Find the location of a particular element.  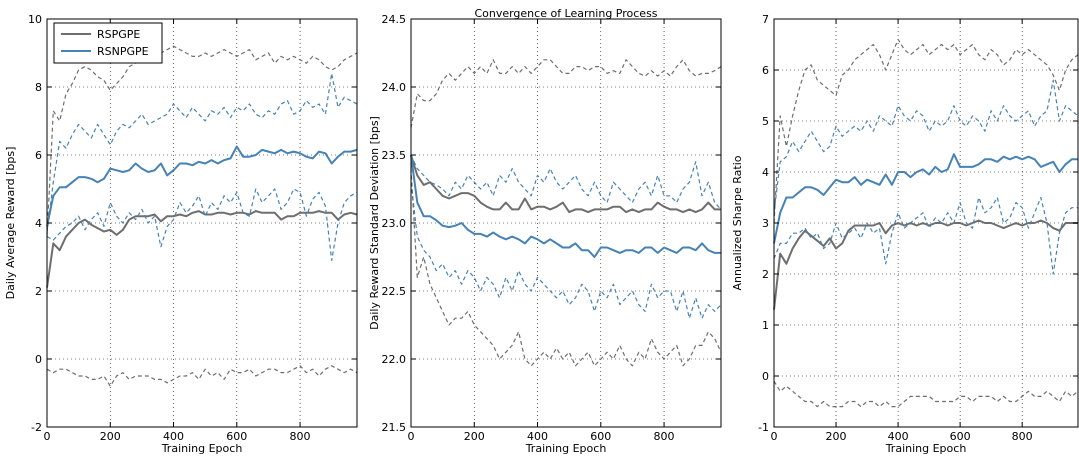

chart1-x-tick-label: 200 is located at coordinates (110, 436).